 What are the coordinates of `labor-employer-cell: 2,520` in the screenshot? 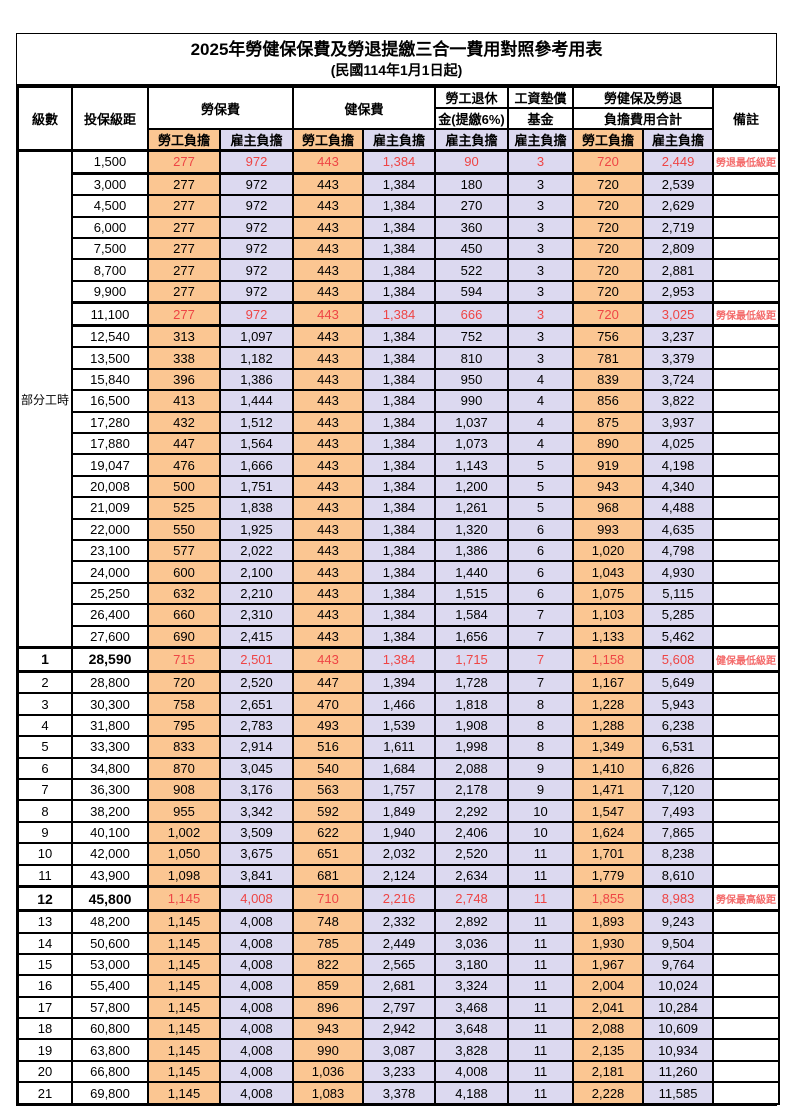 It's located at (256, 682).